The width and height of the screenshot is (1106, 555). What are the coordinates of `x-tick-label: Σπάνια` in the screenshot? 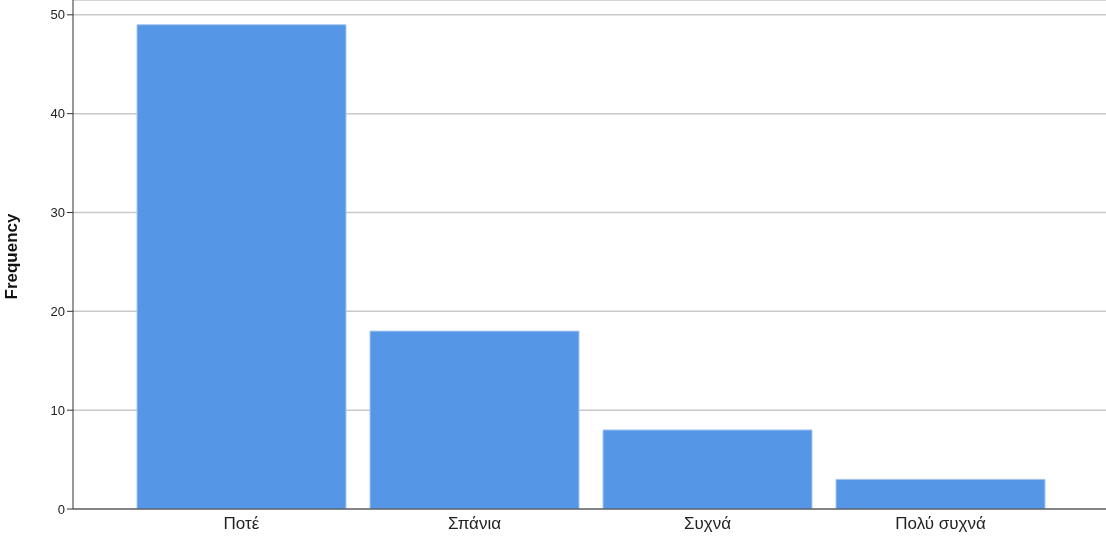 It's located at (474, 524).